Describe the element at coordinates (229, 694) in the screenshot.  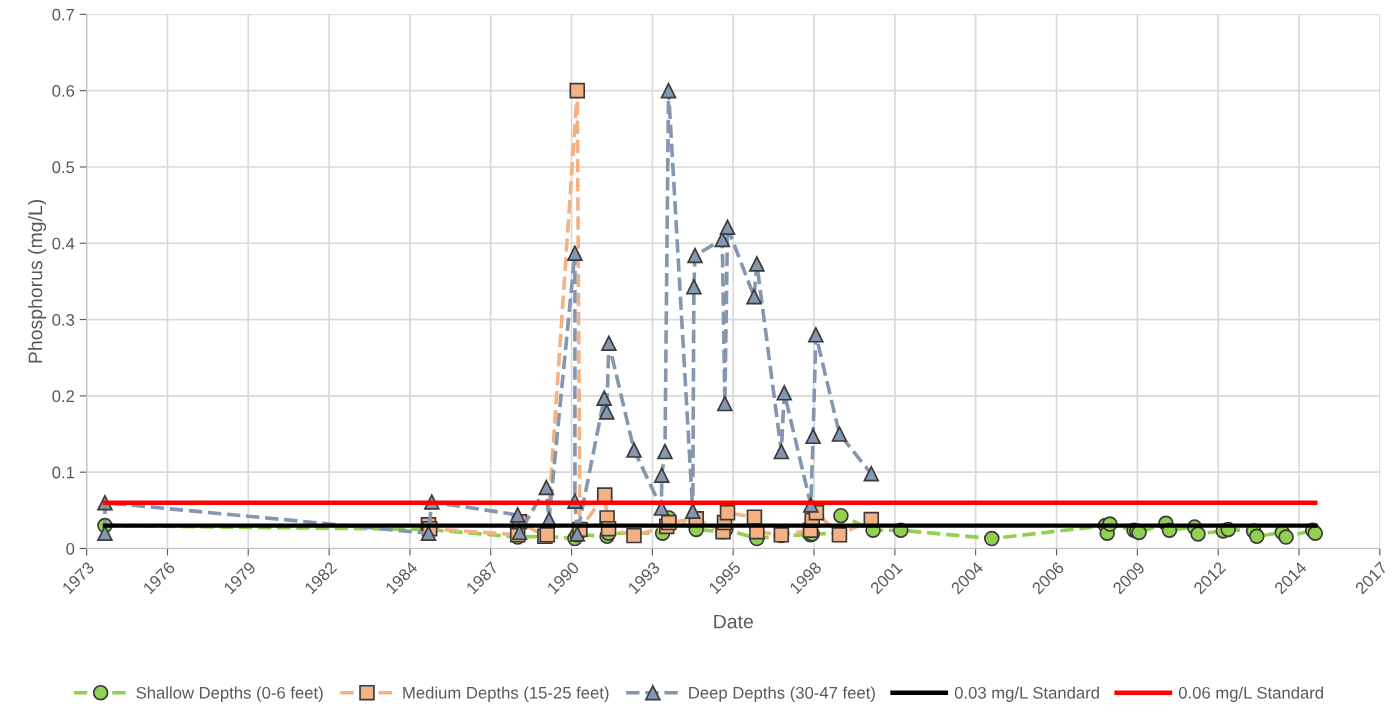
I see `legend-label: Shallow Depths (0-6 feet)` at that location.